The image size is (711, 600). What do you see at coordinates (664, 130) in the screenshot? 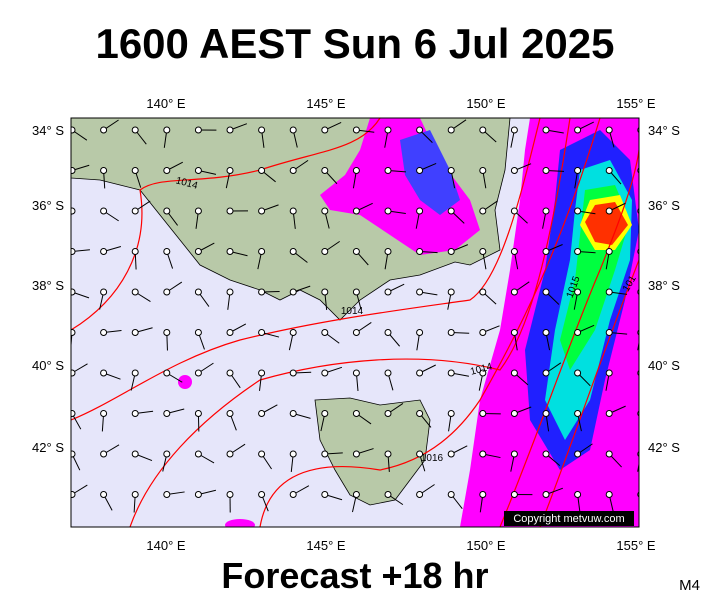
I see `lat-label: 34° S` at bounding box center [664, 130].